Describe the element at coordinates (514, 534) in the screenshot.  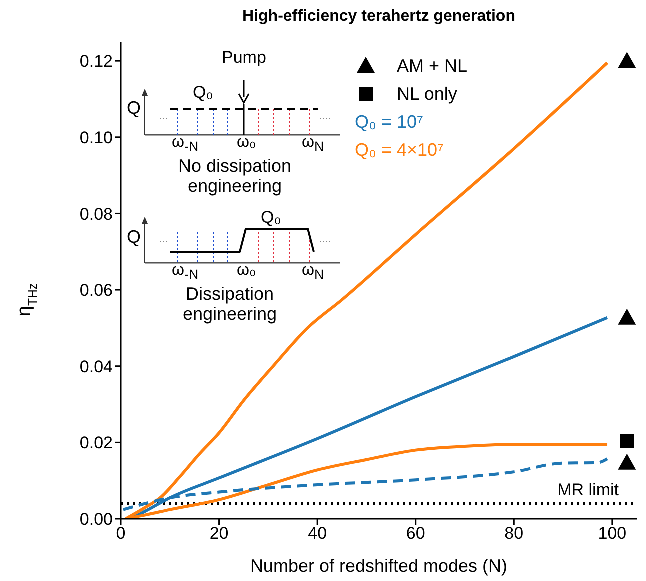
I see `x-tick-label: 80` at that location.